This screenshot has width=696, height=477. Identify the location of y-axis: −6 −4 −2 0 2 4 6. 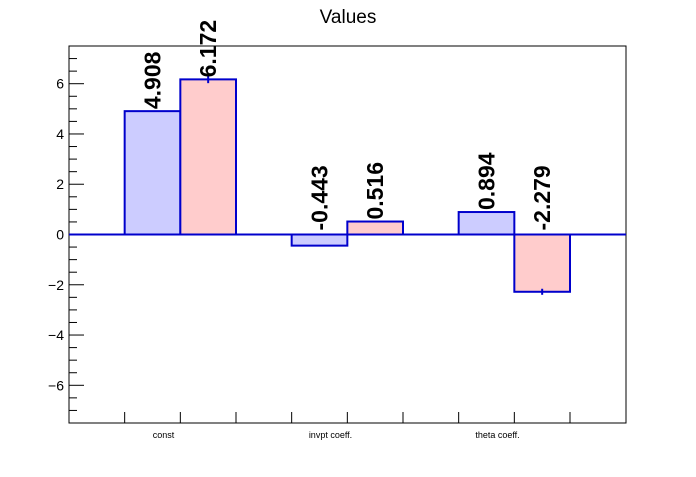
(66, 234).